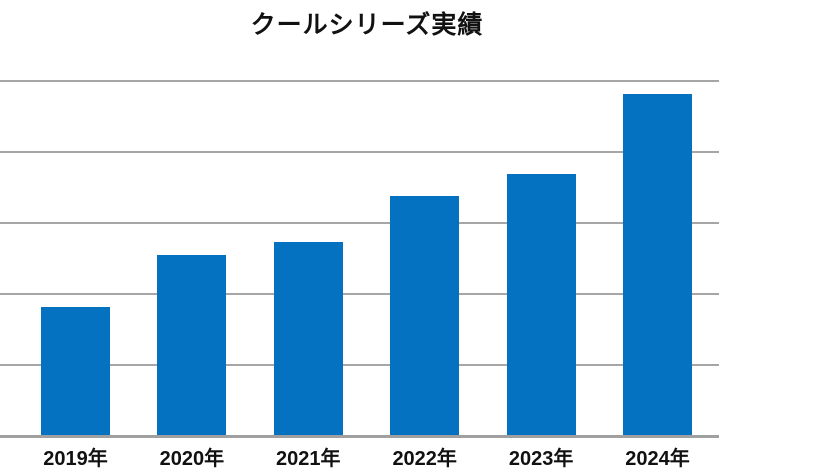  What do you see at coordinates (541, 304) in the screenshot?
I see `bar-2023年` at bounding box center [541, 304].